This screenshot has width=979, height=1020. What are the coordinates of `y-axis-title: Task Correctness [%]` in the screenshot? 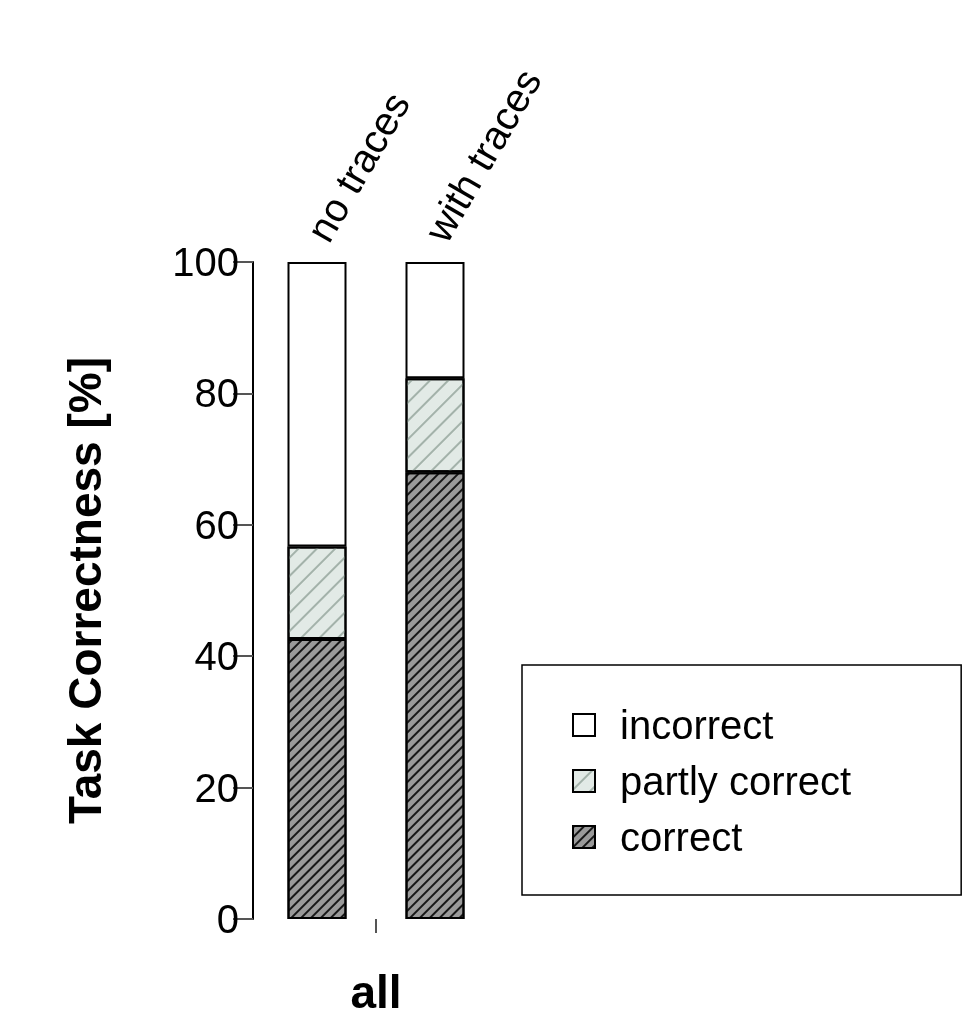 It's located at (85, 590).